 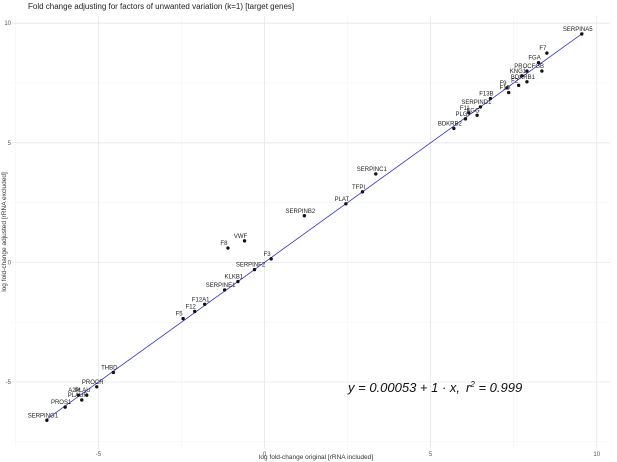 I want to click on point-label: PROS1, so click(x=61, y=403).